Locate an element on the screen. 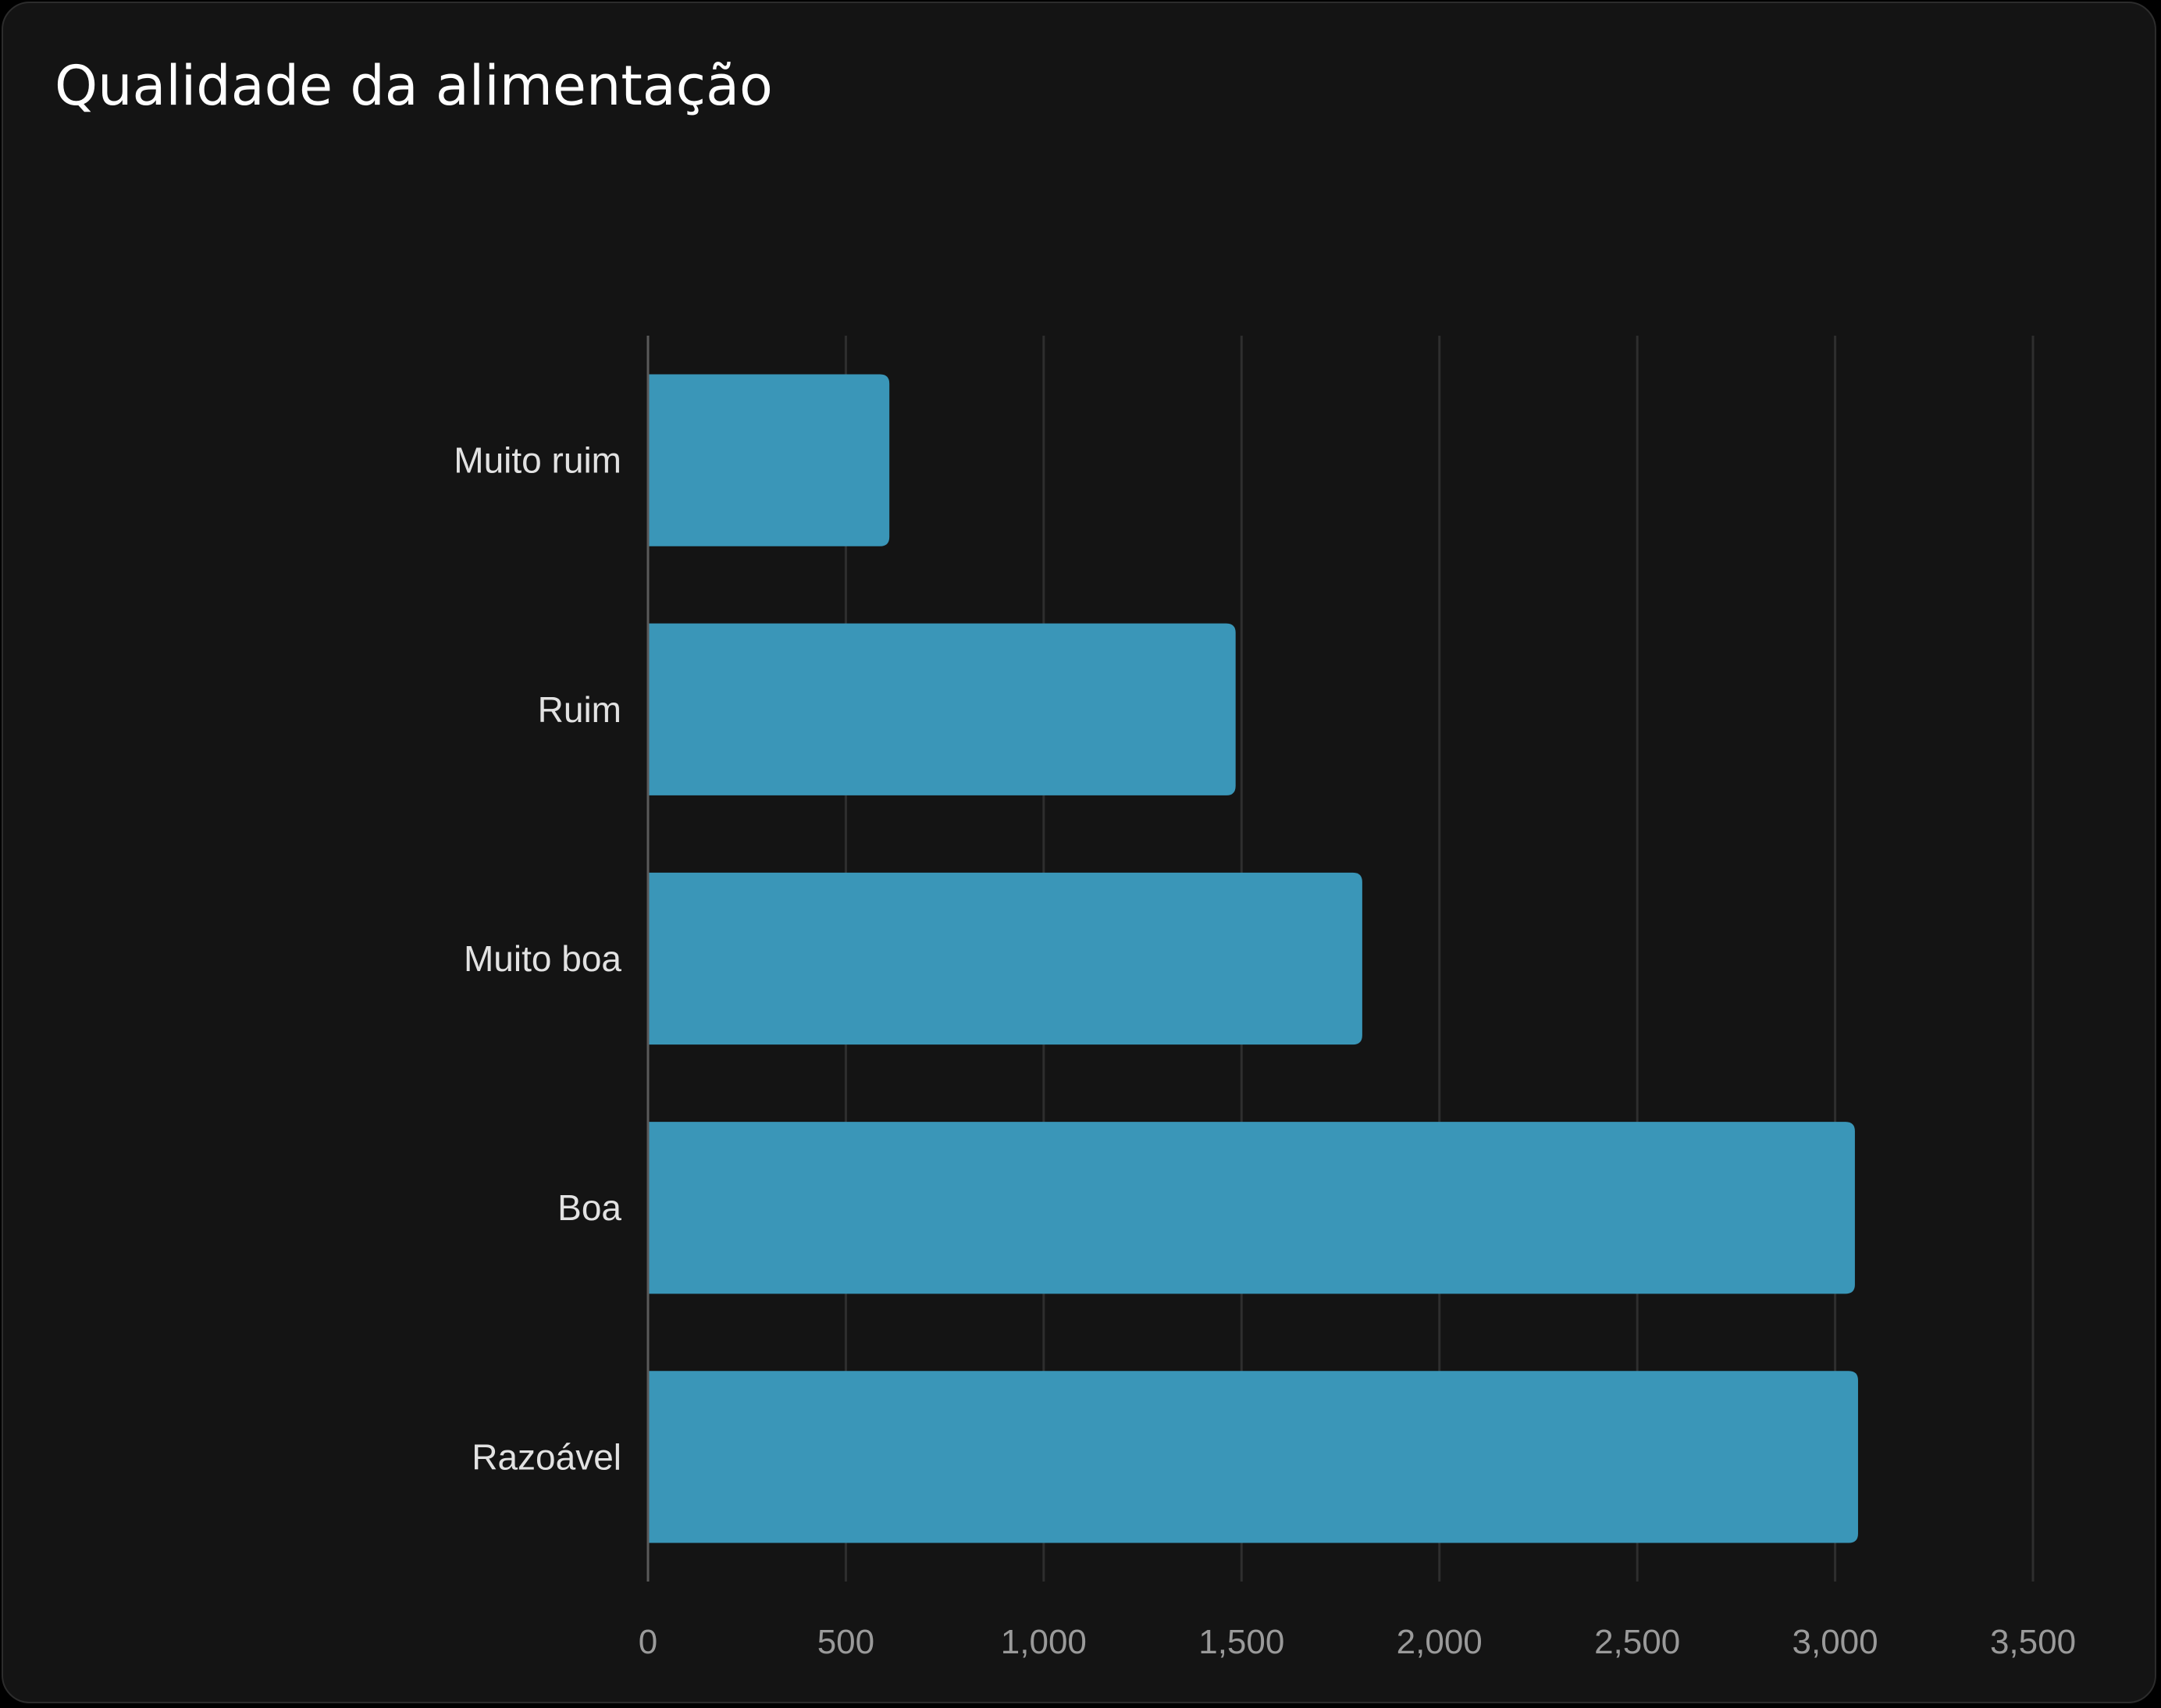  chart-title: Qualidade da alimentação is located at coordinates (414, 86).